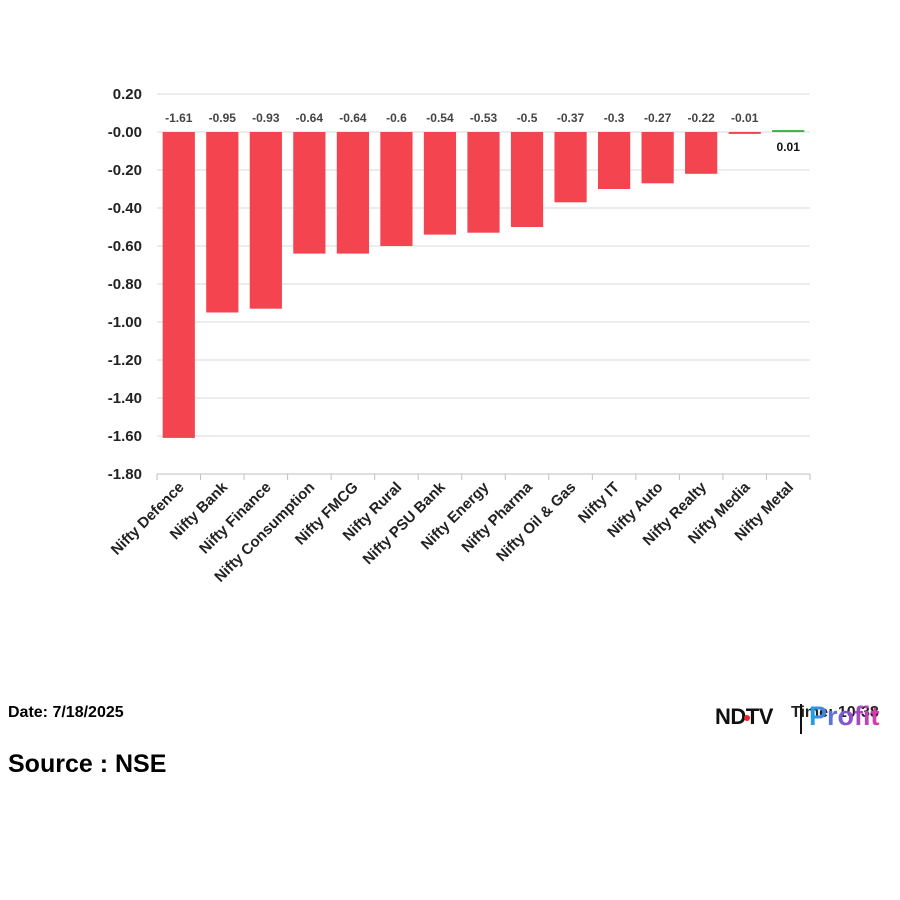 The image size is (900, 900). What do you see at coordinates (87, 764) in the screenshot?
I see `source-label: Source : NSE` at bounding box center [87, 764].